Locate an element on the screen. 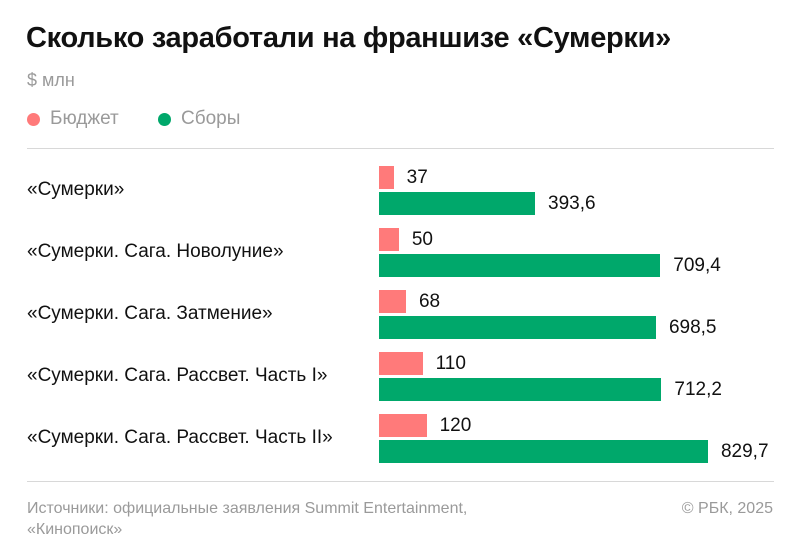 The width and height of the screenshot is (800, 560). budget-value-label: 120 is located at coordinates (455, 425).